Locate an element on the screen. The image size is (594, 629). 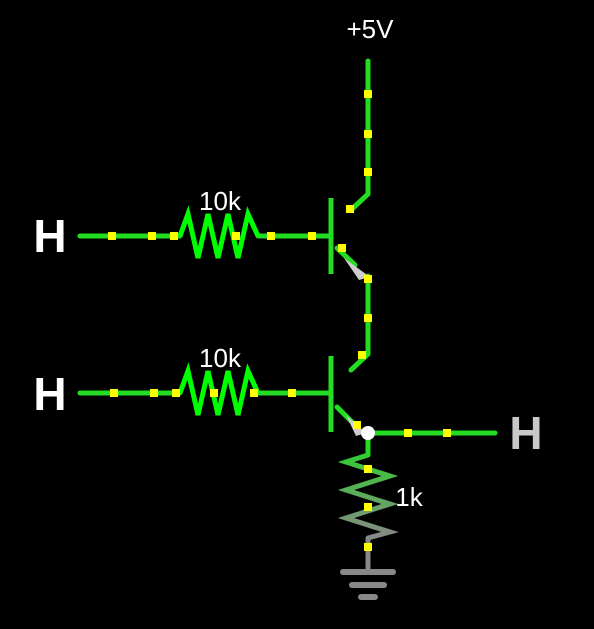
resistor-r1 is located at coordinates (219, 232).